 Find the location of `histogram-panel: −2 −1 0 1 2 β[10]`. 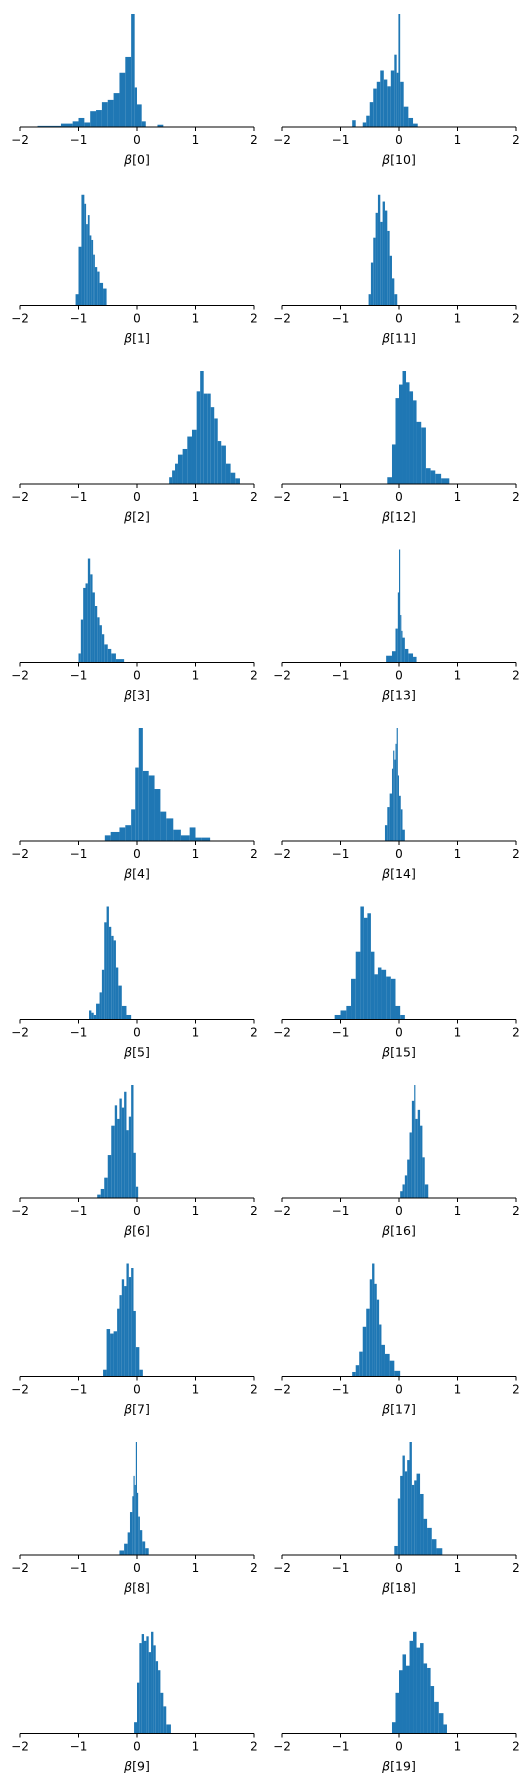

histogram-panel: −2 −1 0 1 2 β[10] is located at coordinates (396, 90).